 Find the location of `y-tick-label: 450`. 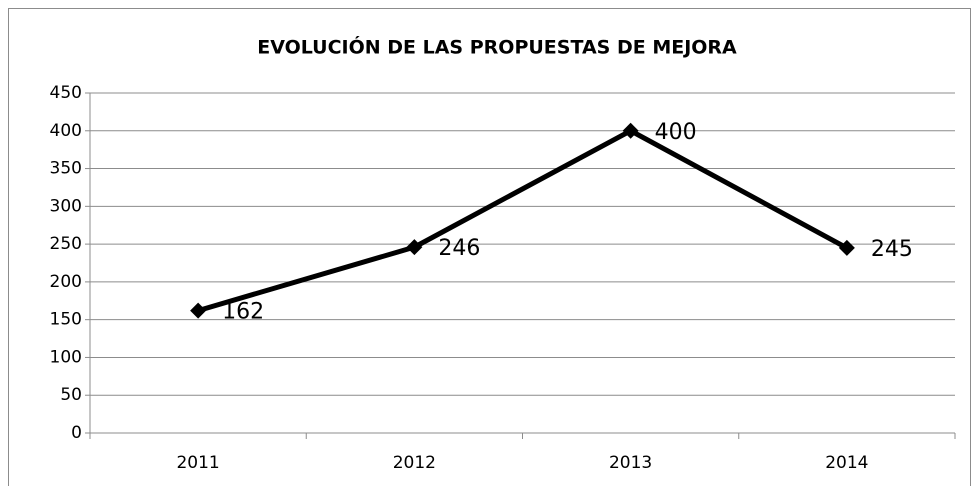

y-tick-label: 450 is located at coordinates (66, 93).